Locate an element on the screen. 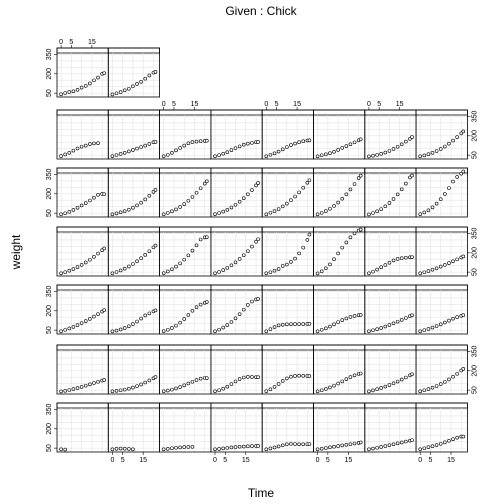 Image resolution: width=504 pixels, height=504 pixels. y-axis-label: weight is located at coordinates (16, 252).